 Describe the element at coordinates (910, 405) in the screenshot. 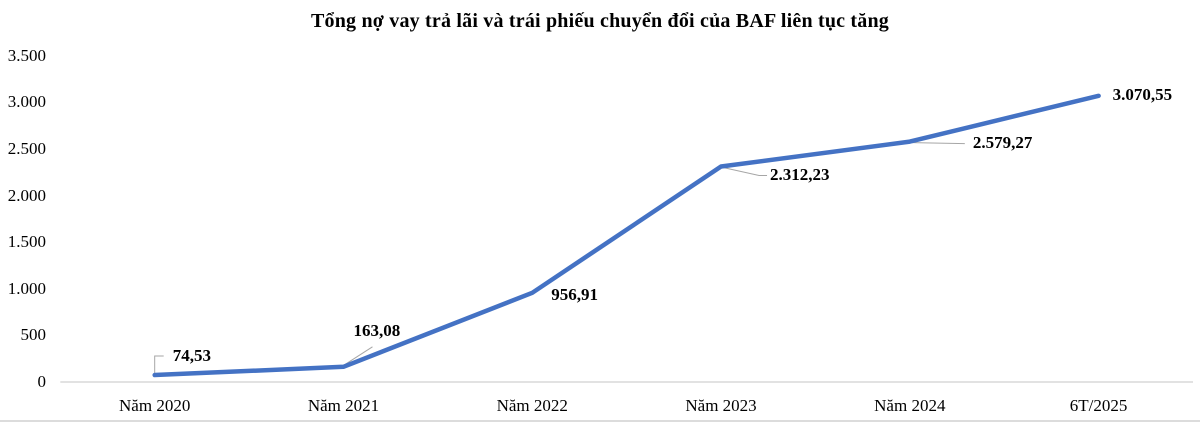

I see `x-axis-label: Năm 2024` at that location.